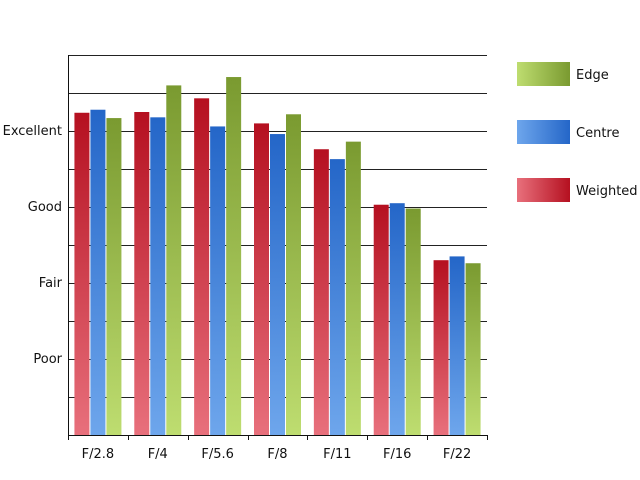 The width and height of the screenshot is (640, 480). Describe the element at coordinates (457, 454) in the screenshot. I see `x-tick-label-f-22: F/22` at that location.